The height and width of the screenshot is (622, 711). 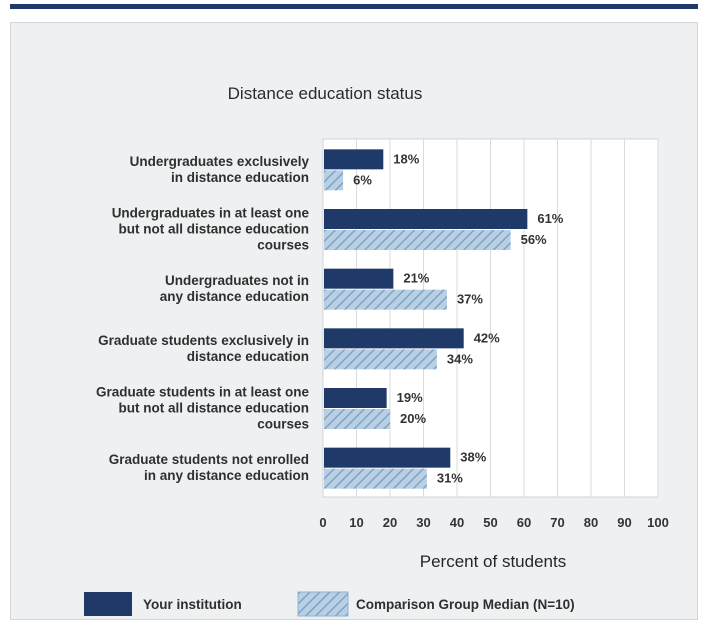 I want to click on legend-swatch-your-institution, so click(x=108, y=604).